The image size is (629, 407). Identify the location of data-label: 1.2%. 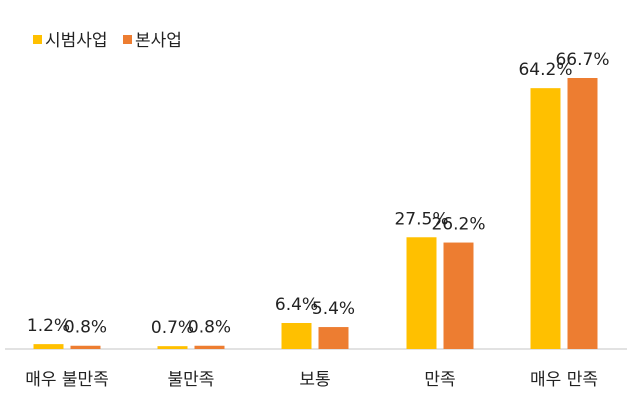
(48, 326).